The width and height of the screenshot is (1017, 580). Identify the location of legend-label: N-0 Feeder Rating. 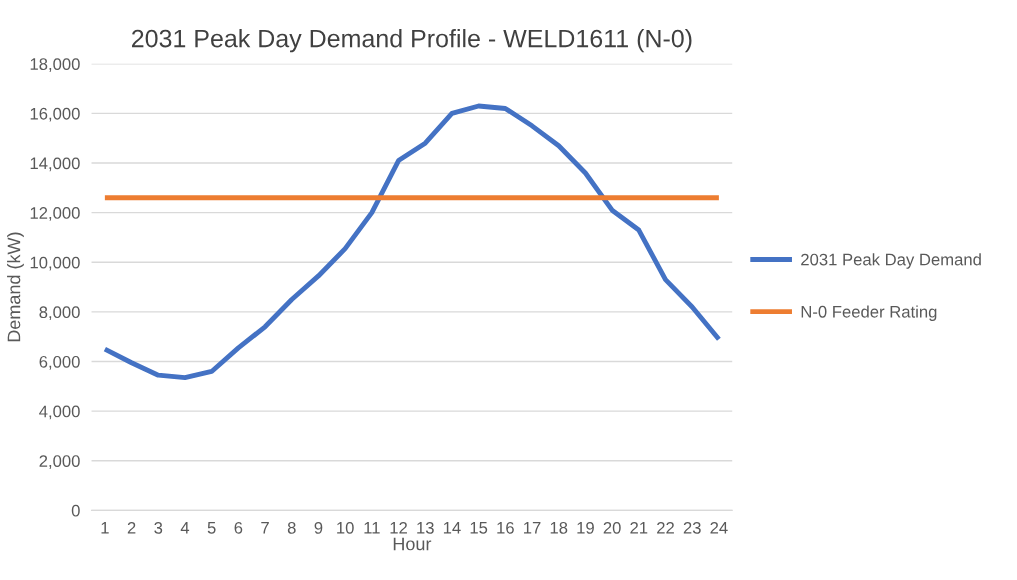
(869, 313).